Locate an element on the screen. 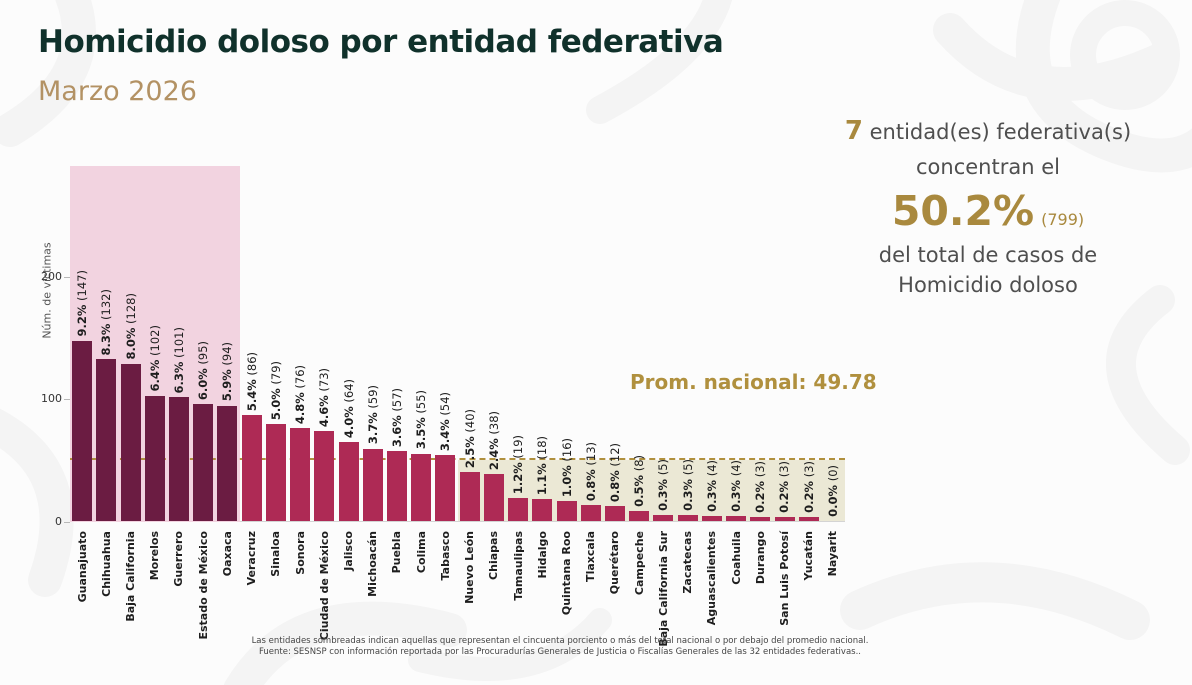  bar-Querétaro is located at coordinates (614, 513).